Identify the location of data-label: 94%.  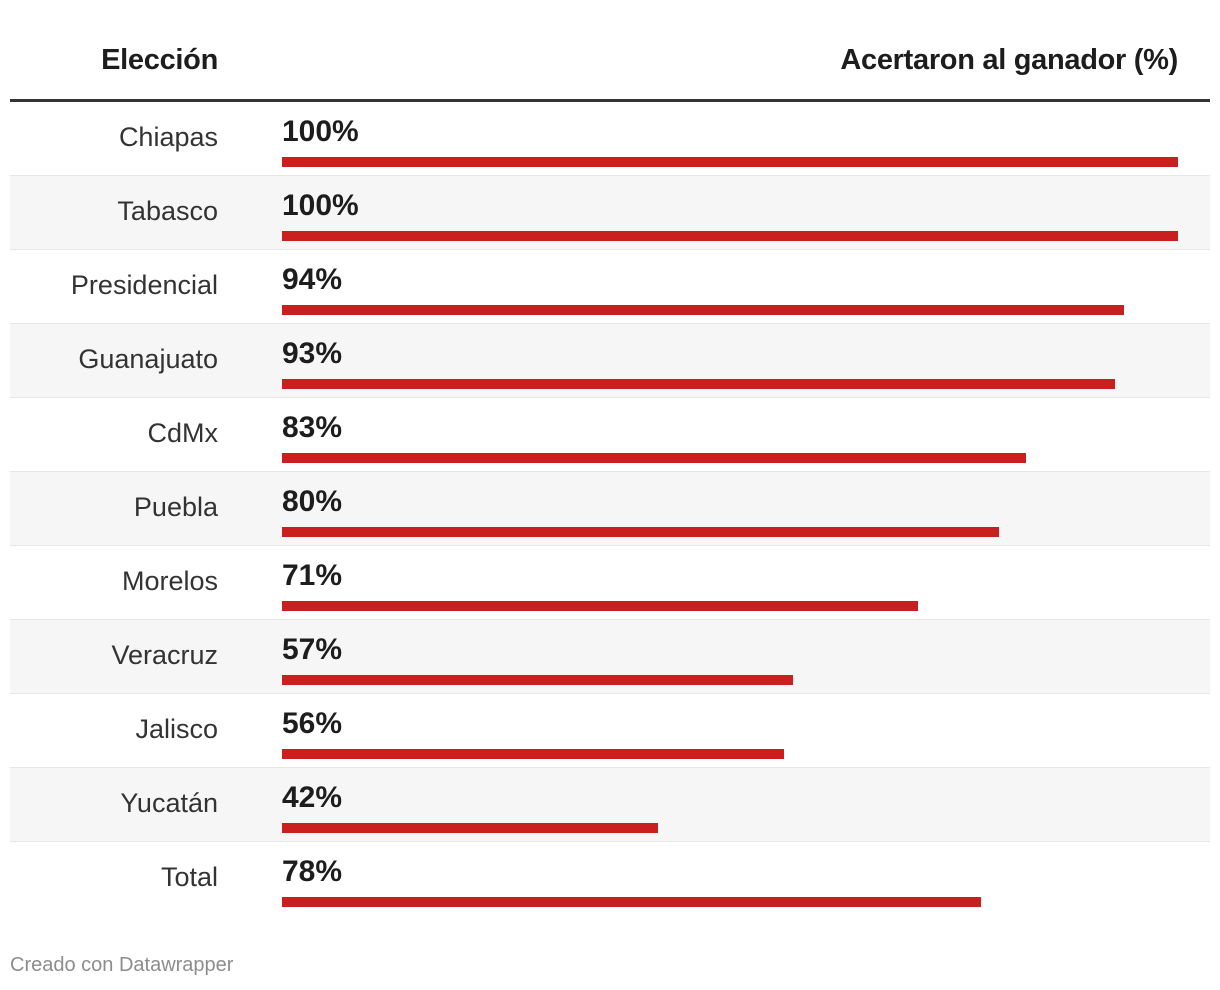
(312, 279).